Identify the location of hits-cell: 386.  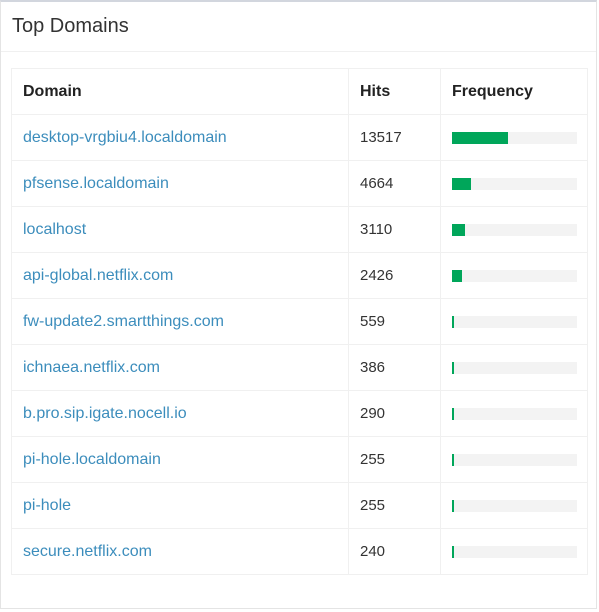
(394, 367).